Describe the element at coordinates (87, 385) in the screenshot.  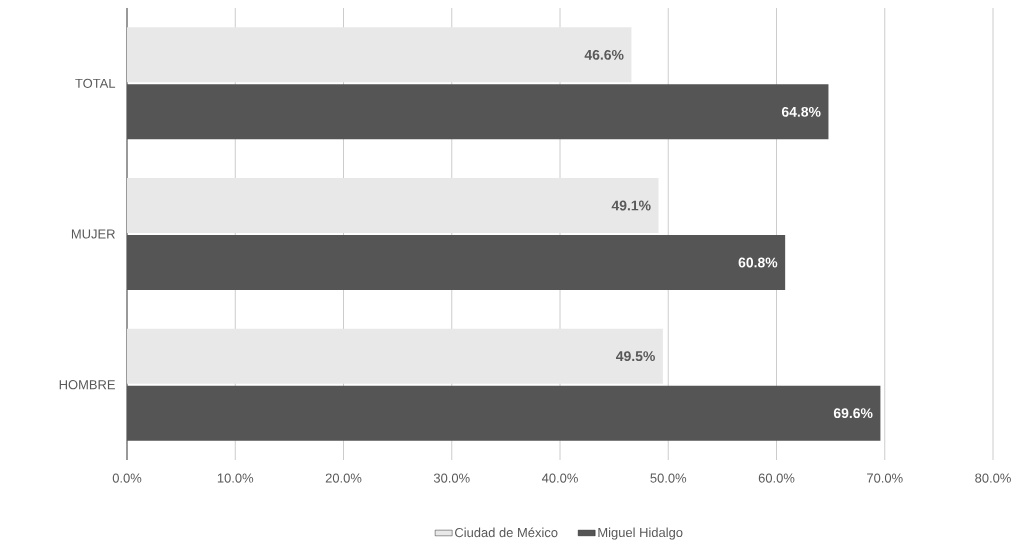
I see `y-tick-label: HOMBRE` at that location.